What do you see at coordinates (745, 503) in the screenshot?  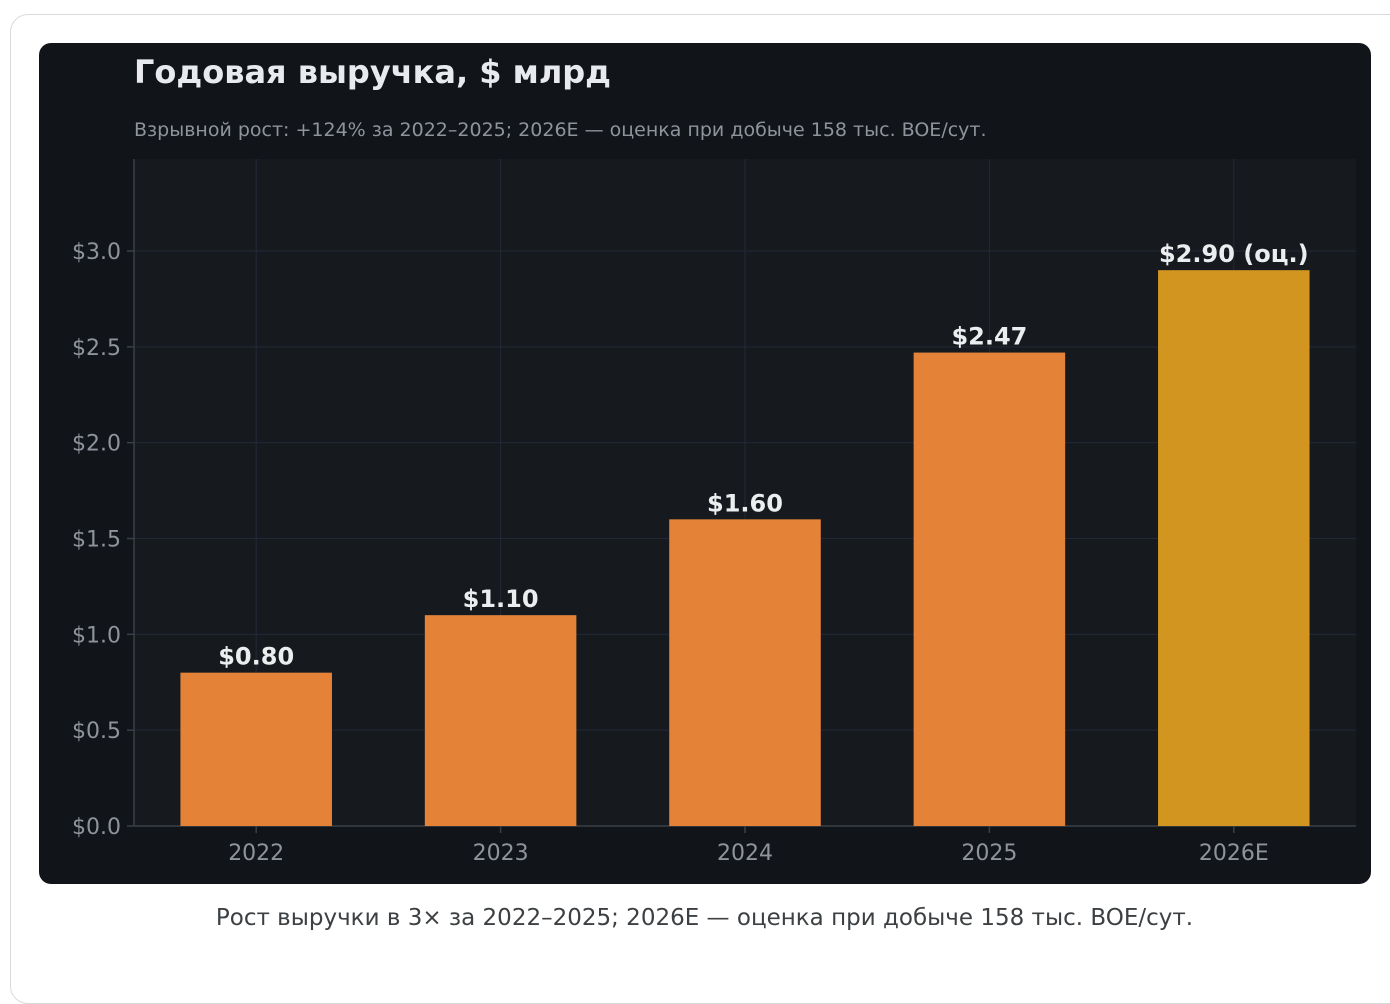 I see `bar-value-label: $1.60` at bounding box center [745, 503].